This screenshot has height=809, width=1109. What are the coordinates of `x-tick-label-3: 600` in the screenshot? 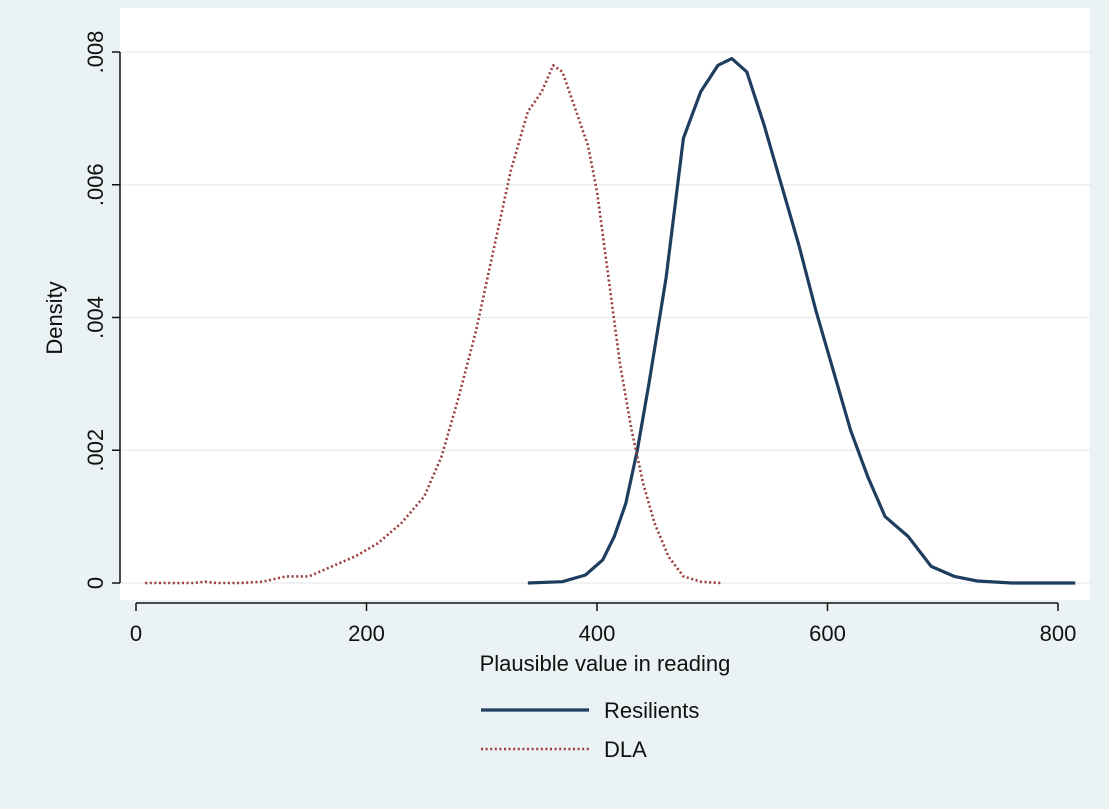 It's located at (827, 633).